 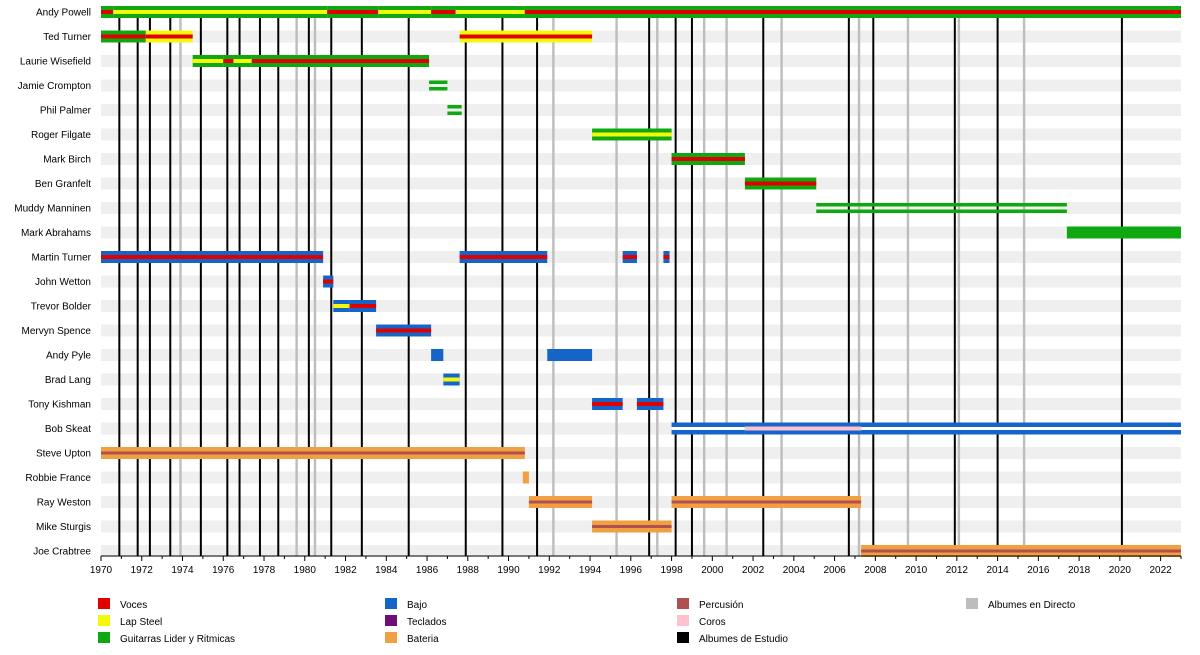 I want to click on x-tick-label: 2008, so click(x=875, y=570).